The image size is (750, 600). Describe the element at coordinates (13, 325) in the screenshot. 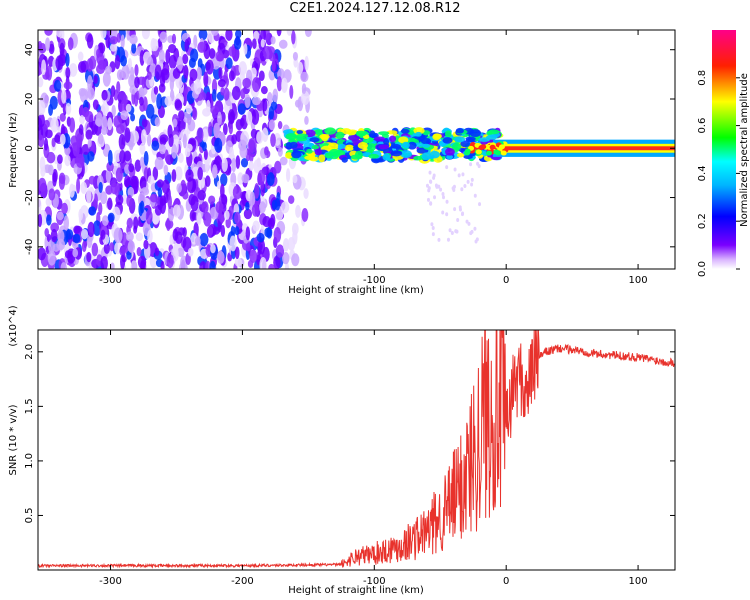

I see `snr-y-multiplier: (x10^4)` at that location.